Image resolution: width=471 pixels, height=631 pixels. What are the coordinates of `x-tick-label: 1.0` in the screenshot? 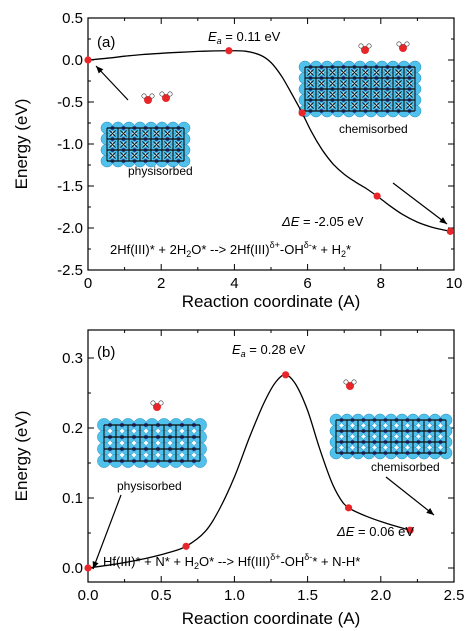 It's located at (234, 595).